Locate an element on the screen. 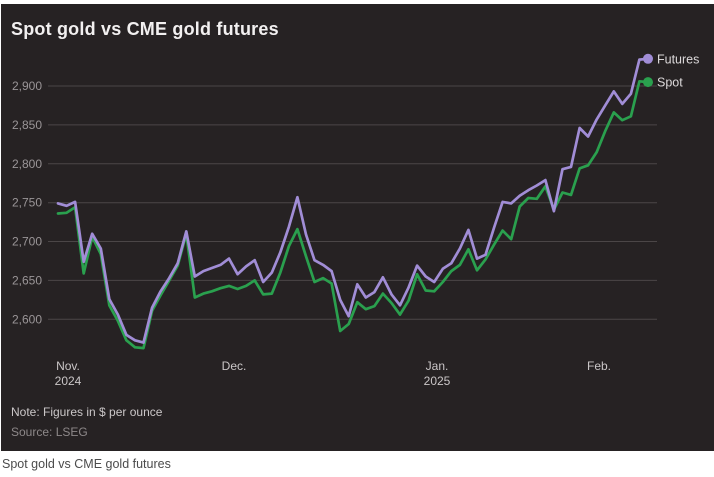 This screenshot has height=477, width=714. y-tick-label: 2,750 is located at coordinates (27, 203).